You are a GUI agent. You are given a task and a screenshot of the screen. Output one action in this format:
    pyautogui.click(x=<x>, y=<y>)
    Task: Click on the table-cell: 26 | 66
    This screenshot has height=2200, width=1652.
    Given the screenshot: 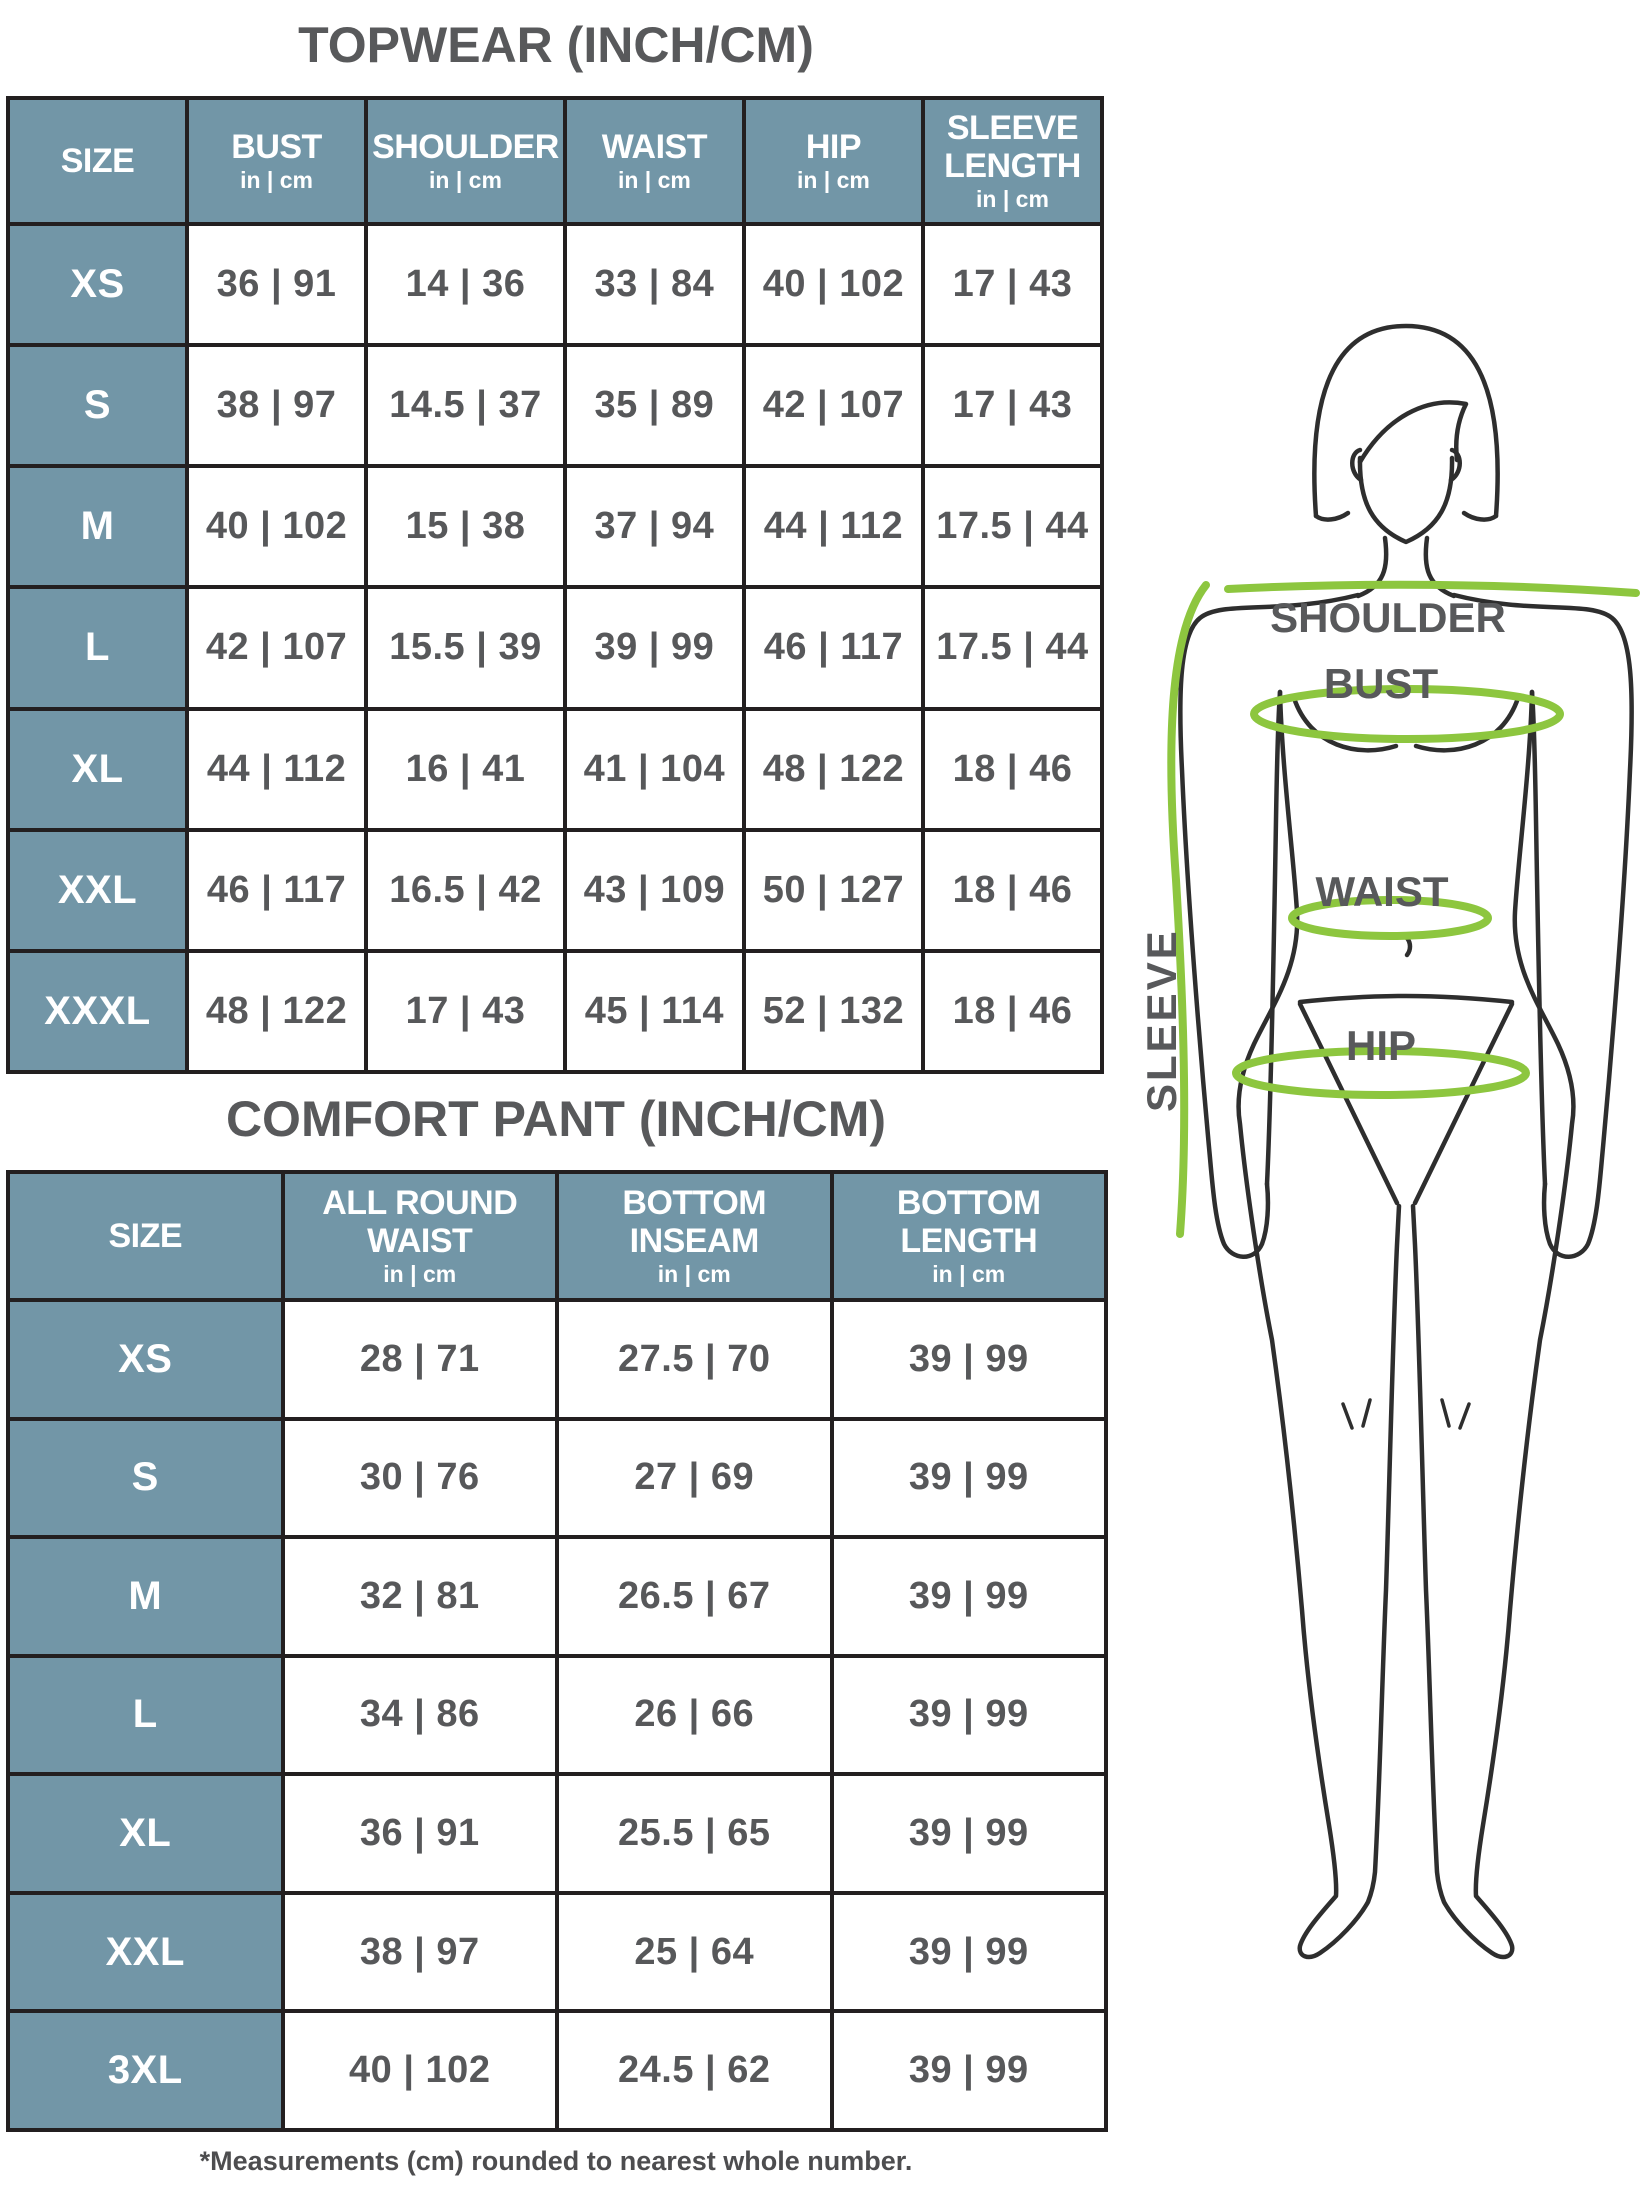 What is the action you would take?
    pyautogui.click(x=694, y=1715)
    